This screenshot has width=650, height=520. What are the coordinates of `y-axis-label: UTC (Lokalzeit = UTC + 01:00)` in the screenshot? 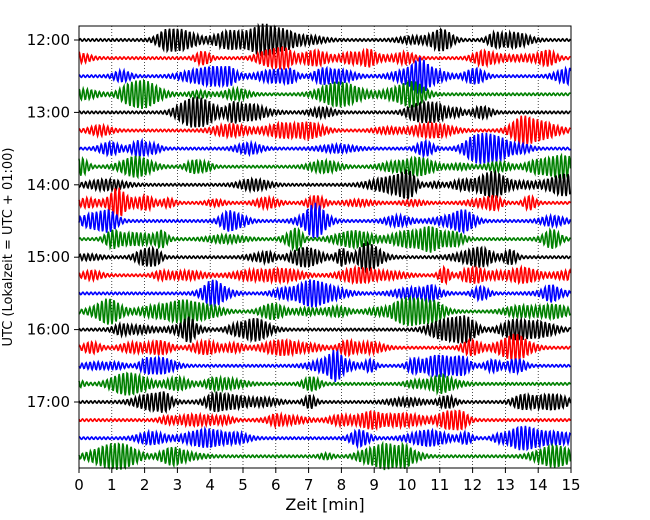 It's located at (8, 247).